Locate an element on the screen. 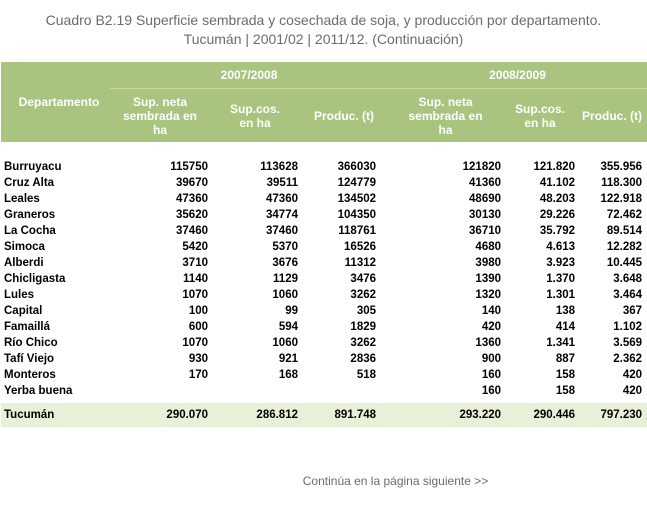 Image resolution: width=647 pixels, height=522 pixels. cell-value: 118761 is located at coordinates (357, 231).